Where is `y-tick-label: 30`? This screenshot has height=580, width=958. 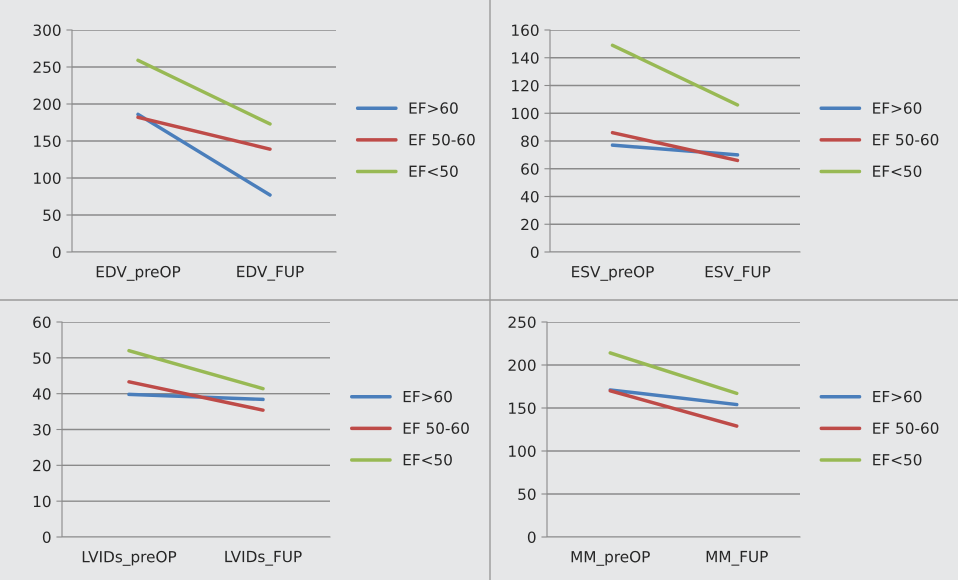 y-tick-label: 30 is located at coordinates (42, 430).